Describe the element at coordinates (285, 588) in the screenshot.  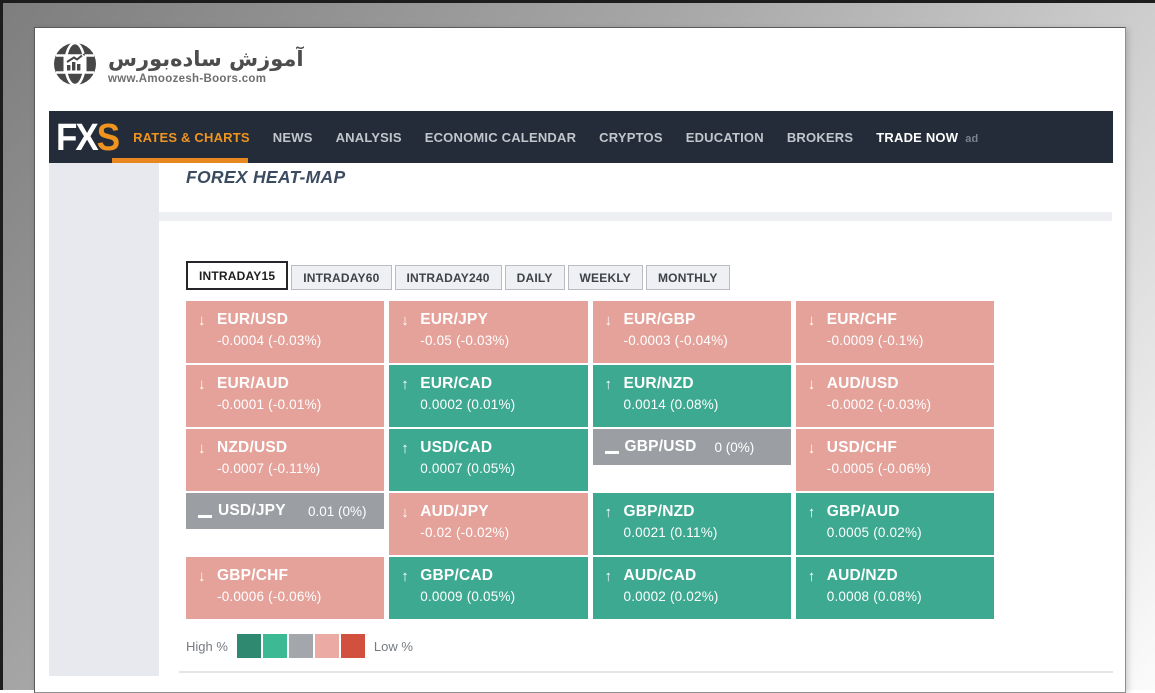
I see `heatmap-cell-gbp-chf: ↓GBP/CHF-0.0006 (-0.06%)` at that location.